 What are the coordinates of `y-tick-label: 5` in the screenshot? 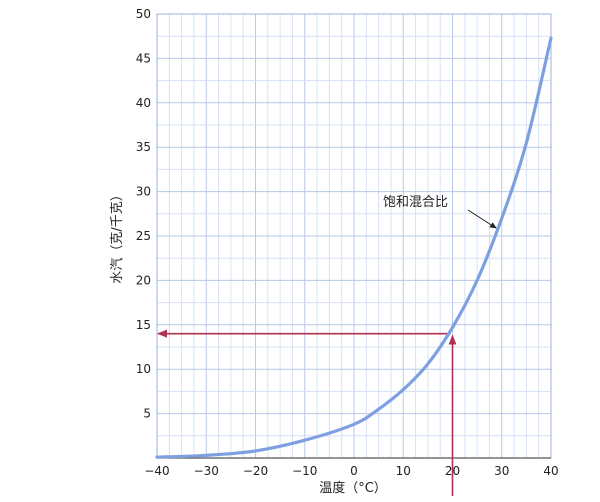 It's located at (147, 414).